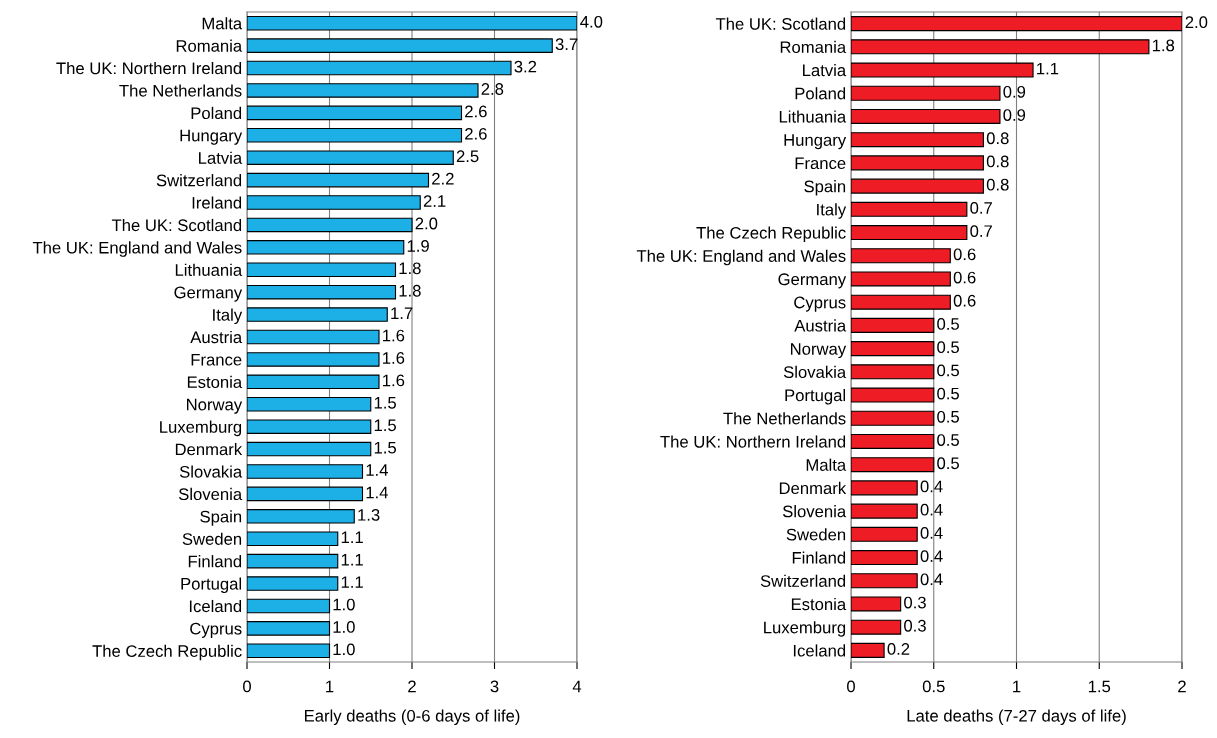 Image resolution: width=1217 pixels, height=738 pixels. What do you see at coordinates (394, 358) in the screenshot?
I see `data-label: 1.6` at bounding box center [394, 358].